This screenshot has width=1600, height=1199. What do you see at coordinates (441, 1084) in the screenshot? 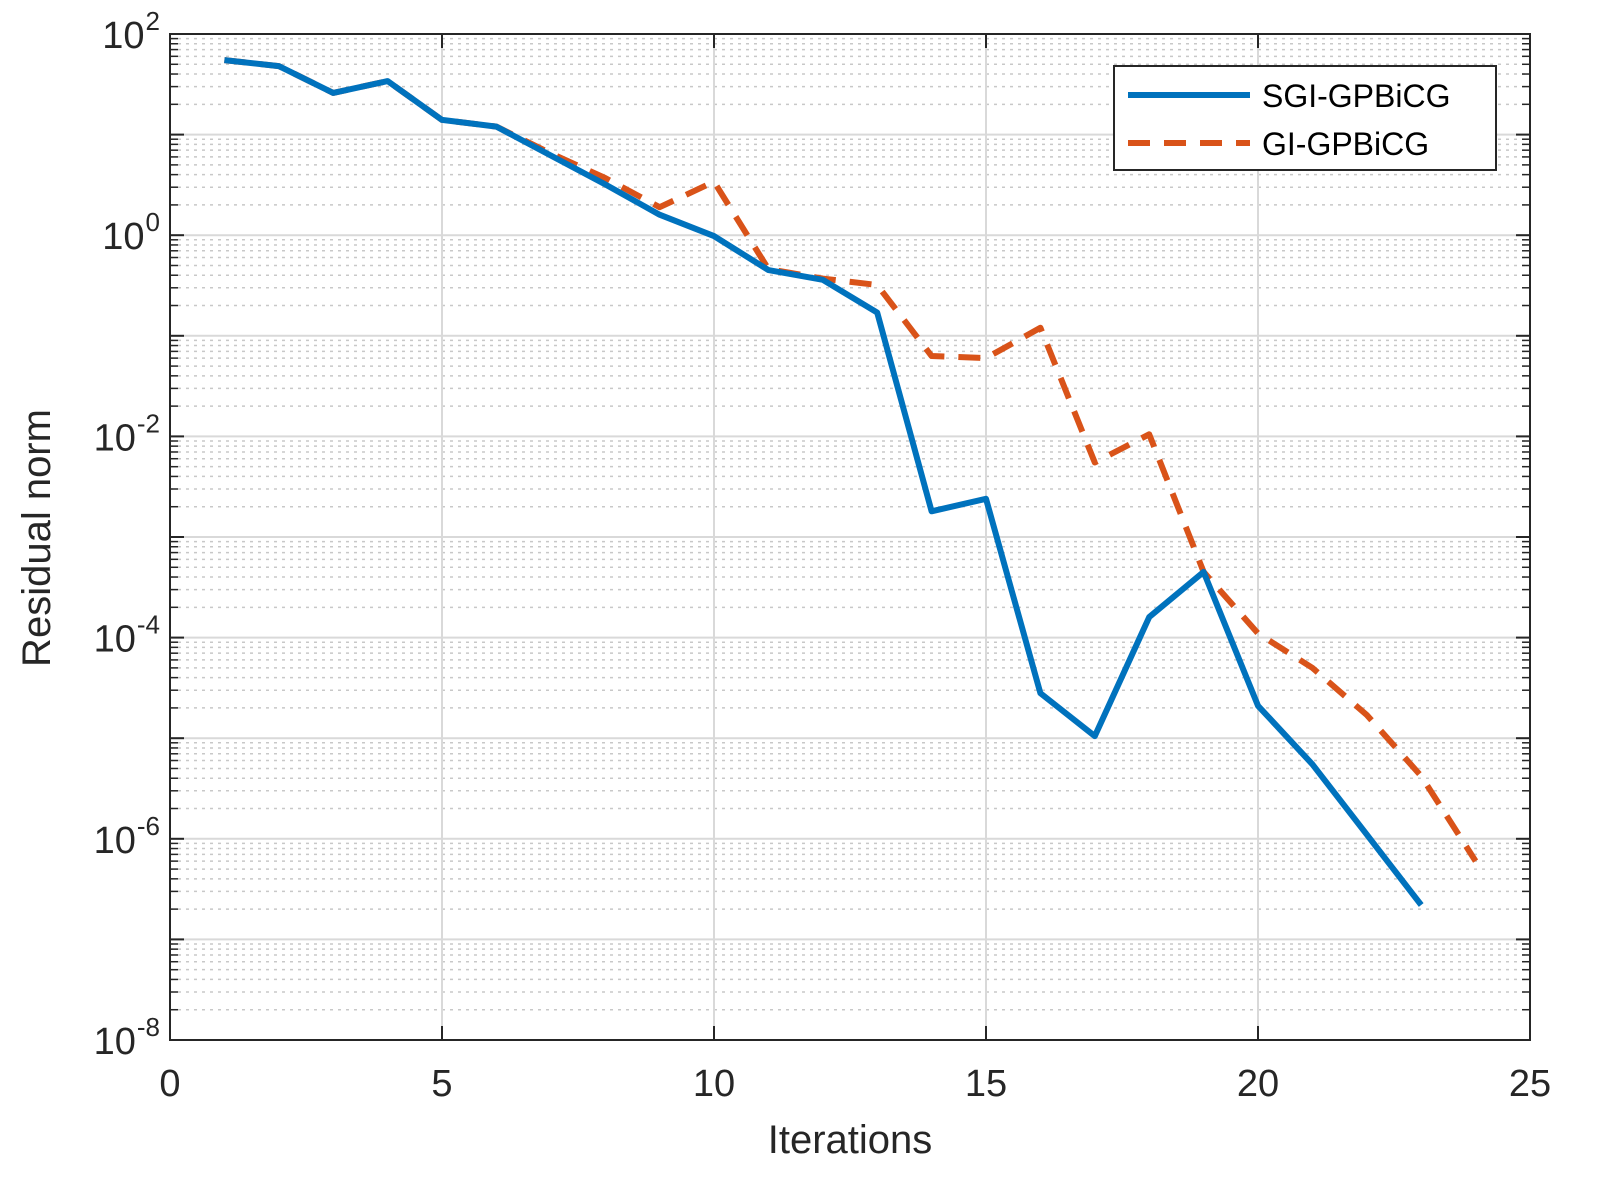
I see `x-tick-label: 5` at bounding box center [441, 1084].